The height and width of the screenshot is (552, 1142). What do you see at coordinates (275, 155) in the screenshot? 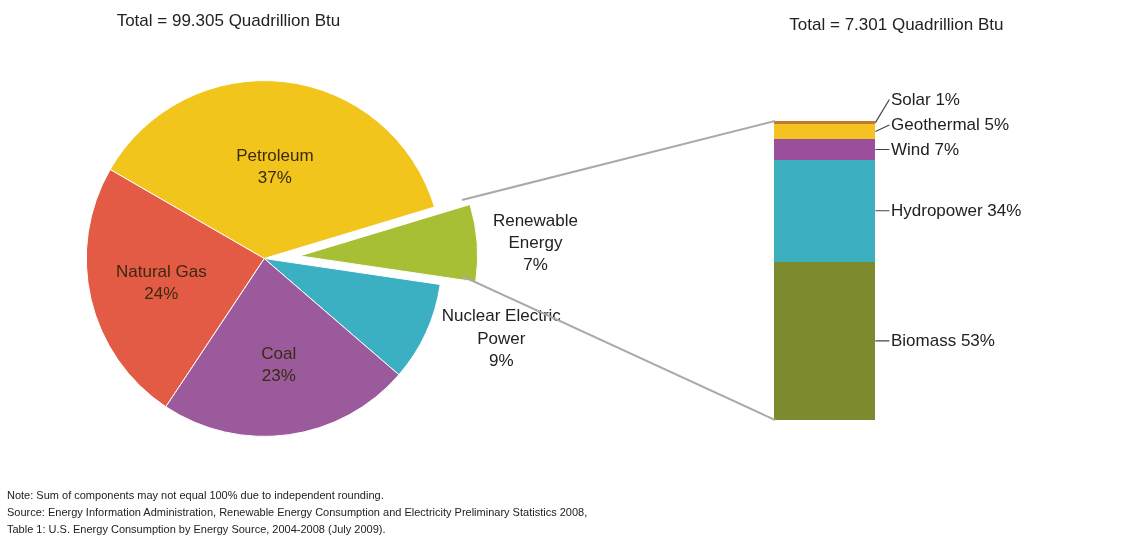
I see `slice-label: Petroleum` at bounding box center [275, 155].